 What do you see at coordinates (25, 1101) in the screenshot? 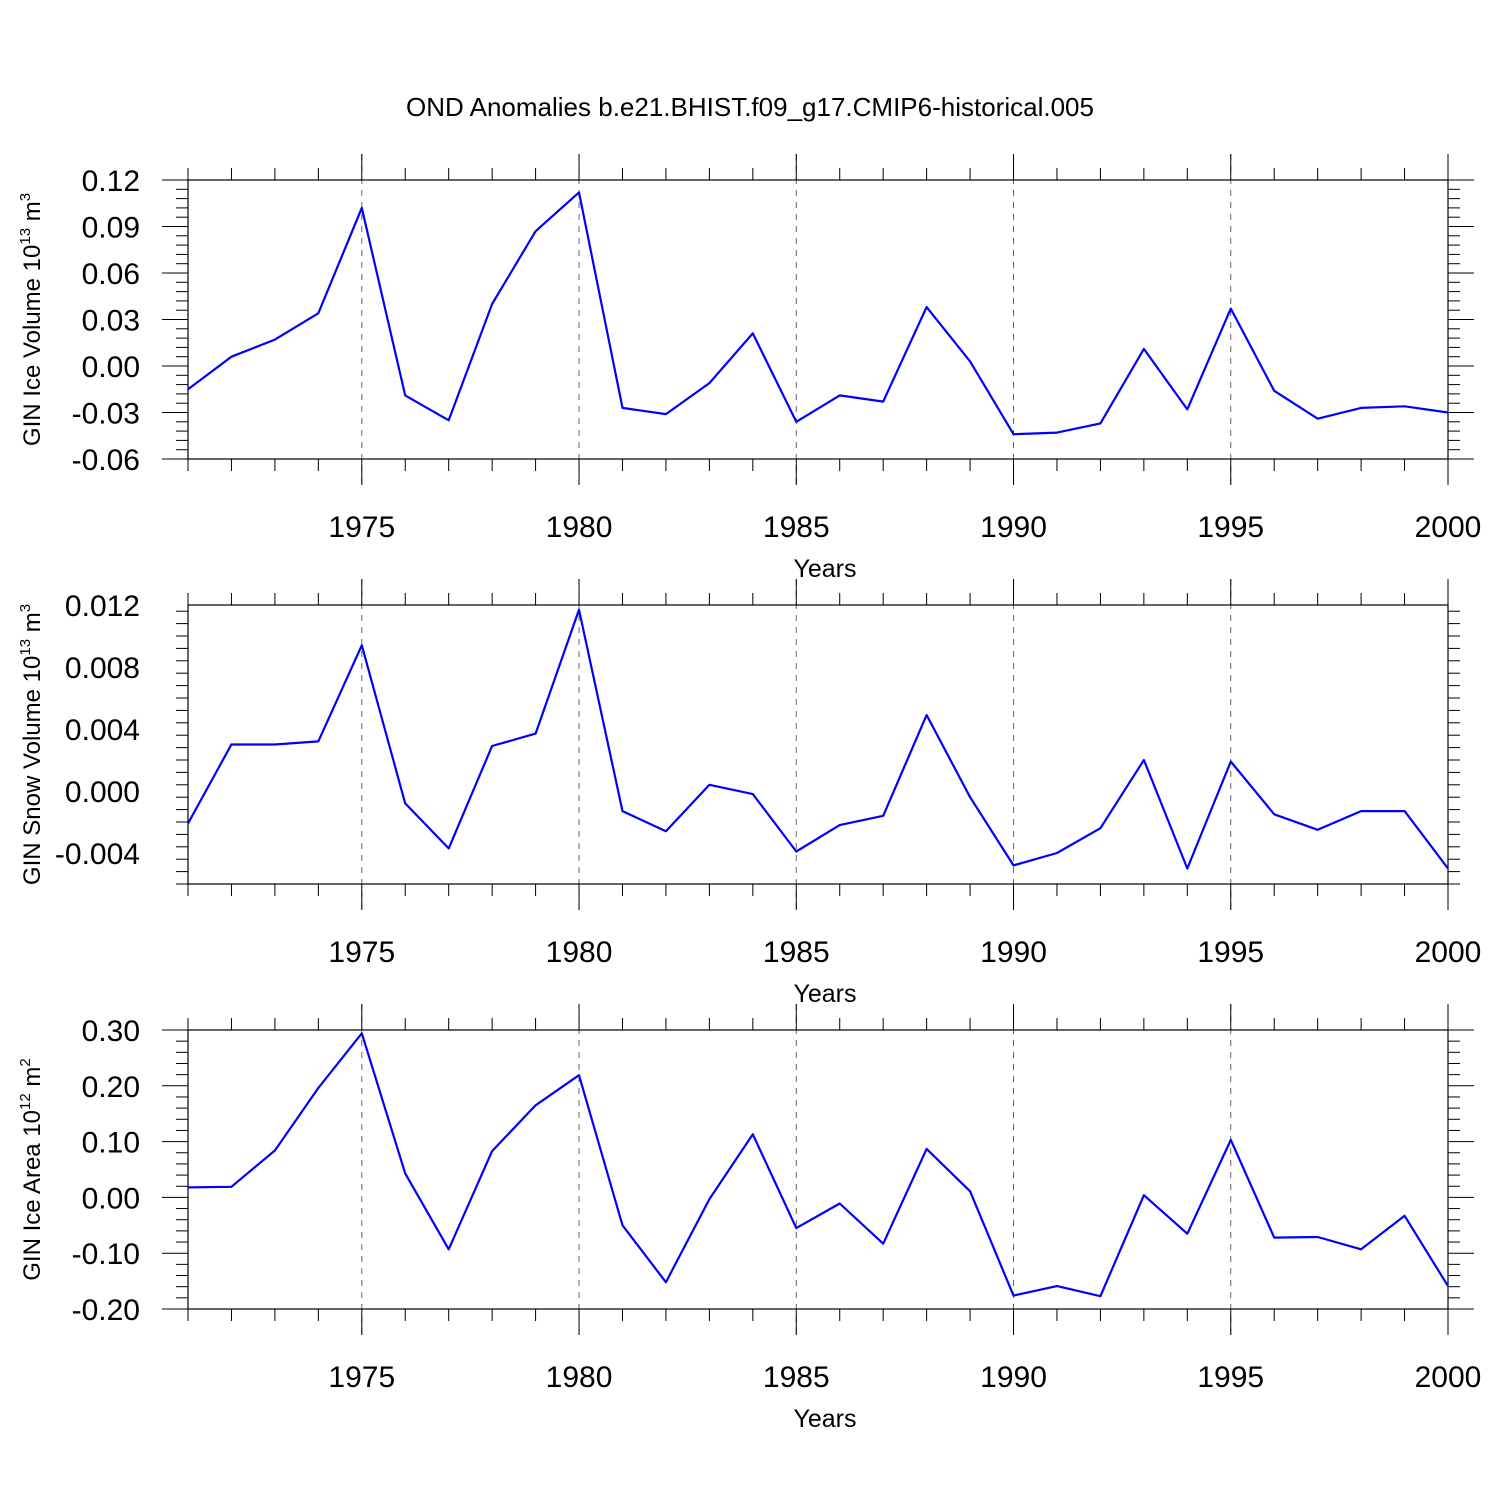
I see `y-axis-title-exponent: 12` at bounding box center [25, 1101].